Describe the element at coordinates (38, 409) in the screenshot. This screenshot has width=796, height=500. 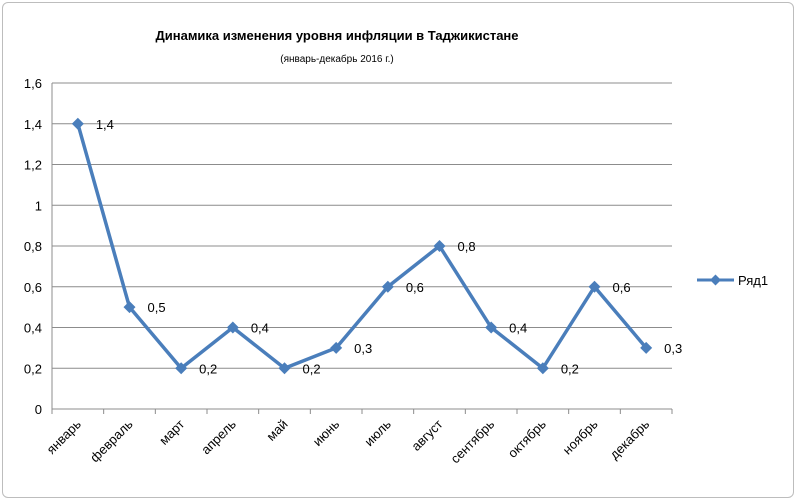
I see `y-tick-label: 0` at that location.